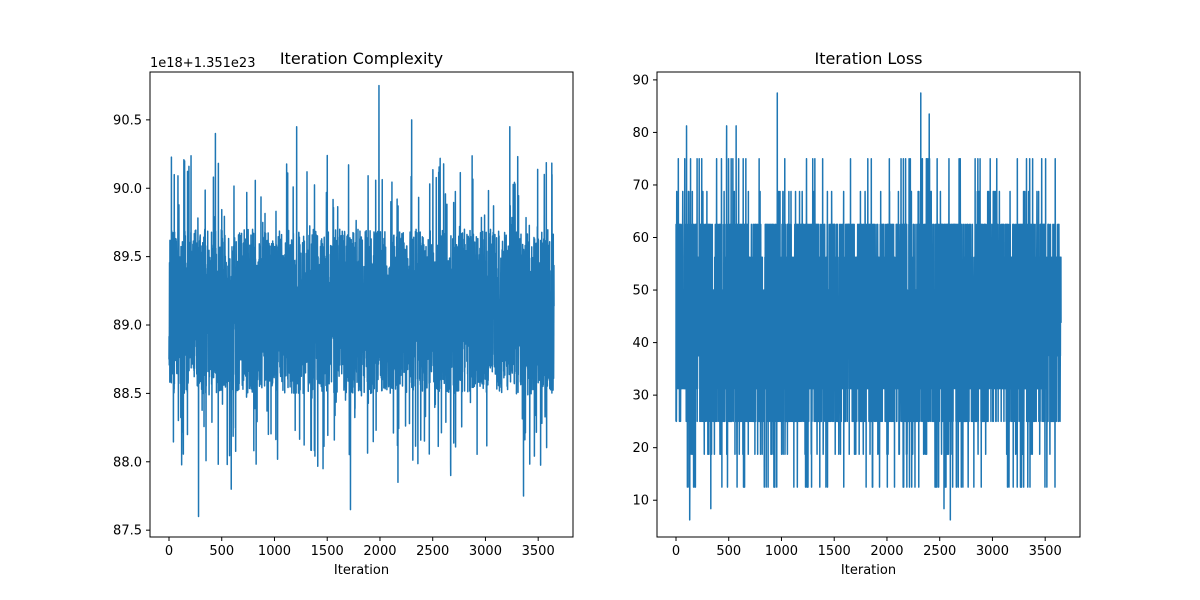 Image resolution: width=1200 pixels, height=600 pixels. I want to click on complexity-x-tick-label: 3500, so click(538, 551).